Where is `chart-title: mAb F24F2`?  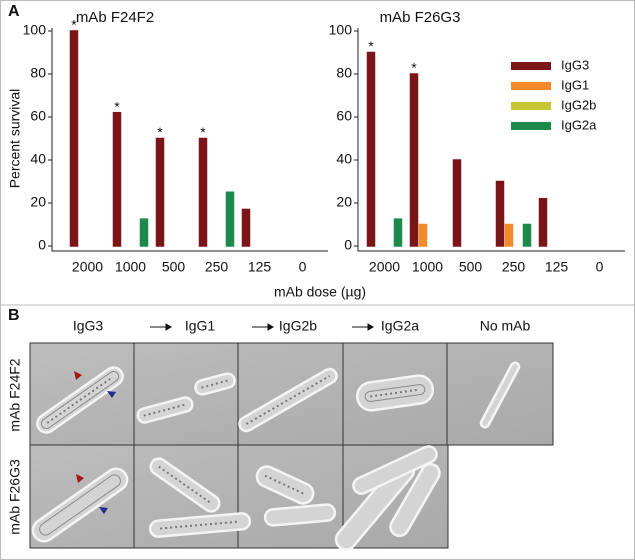
chart-title: mAb F24F2 is located at coordinates (115, 17).